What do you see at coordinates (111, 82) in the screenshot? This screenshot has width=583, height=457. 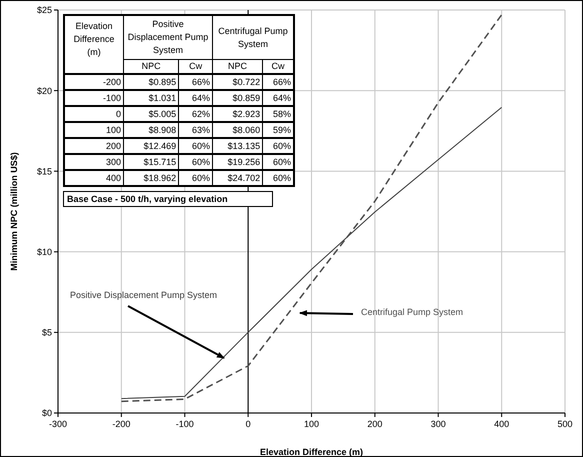 I see `text: -200` at bounding box center [111, 82].